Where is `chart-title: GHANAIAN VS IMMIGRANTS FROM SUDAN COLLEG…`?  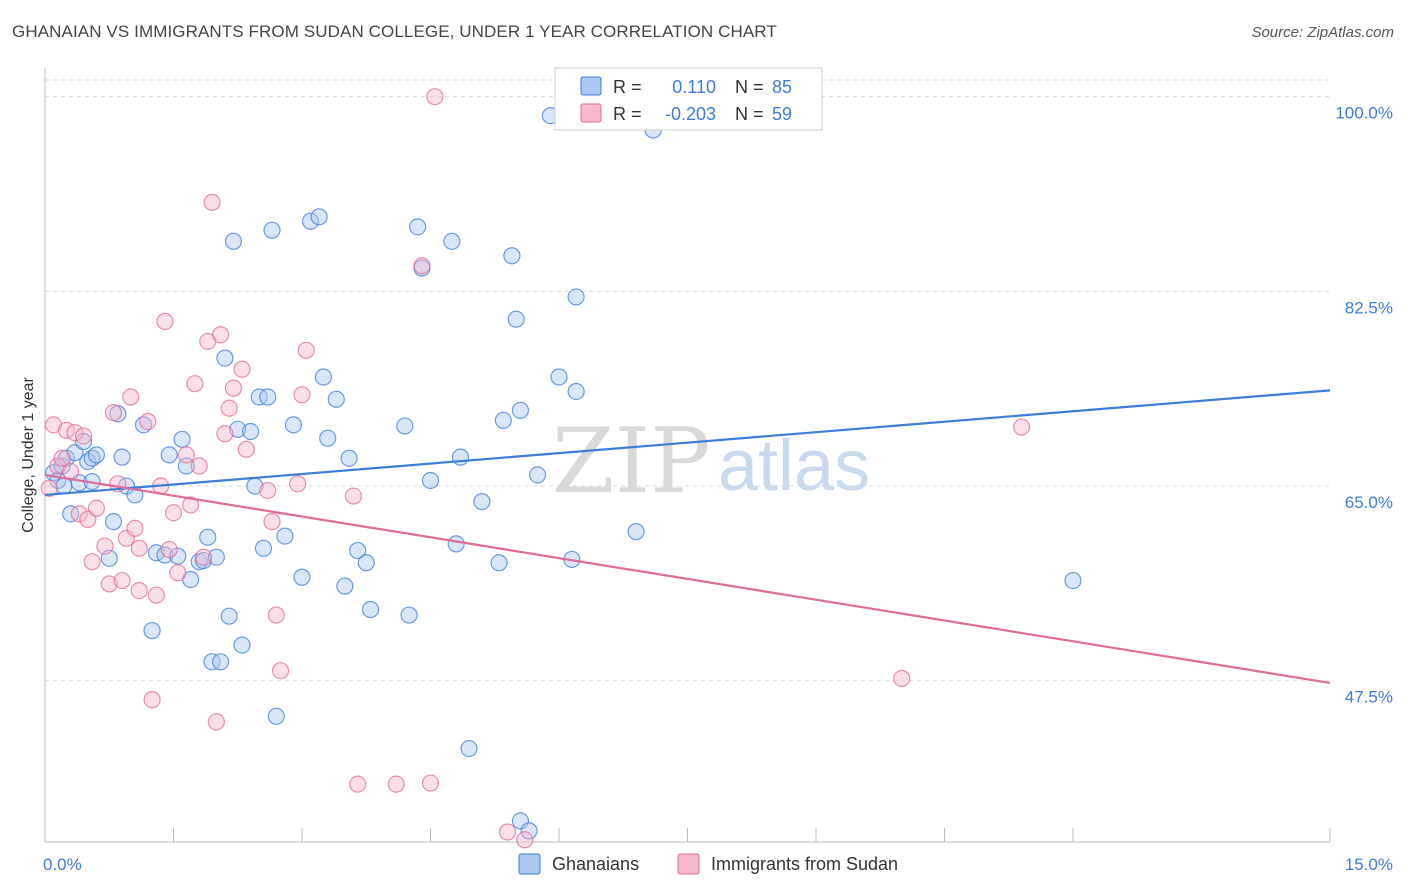 chart-title: GHANAIAN VS IMMIGRANTS FROM SUDAN COLLEG… is located at coordinates (394, 31).